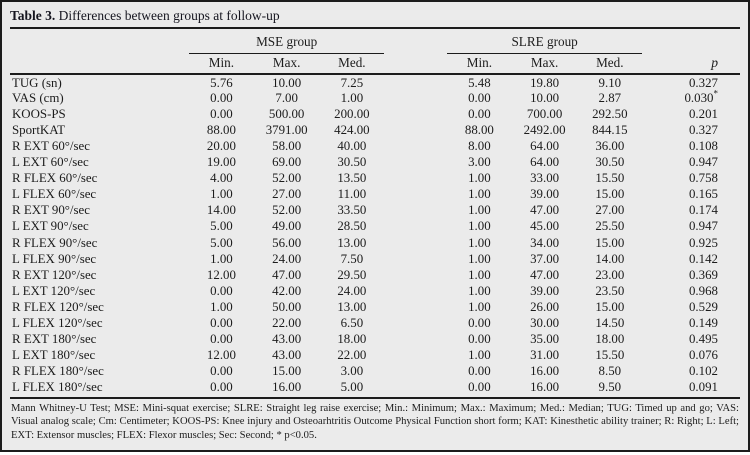 The height and width of the screenshot is (455, 750). What do you see at coordinates (55, 242) in the screenshot?
I see `row-label-cell: R FLEX 90°/sec` at bounding box center [55, 242].